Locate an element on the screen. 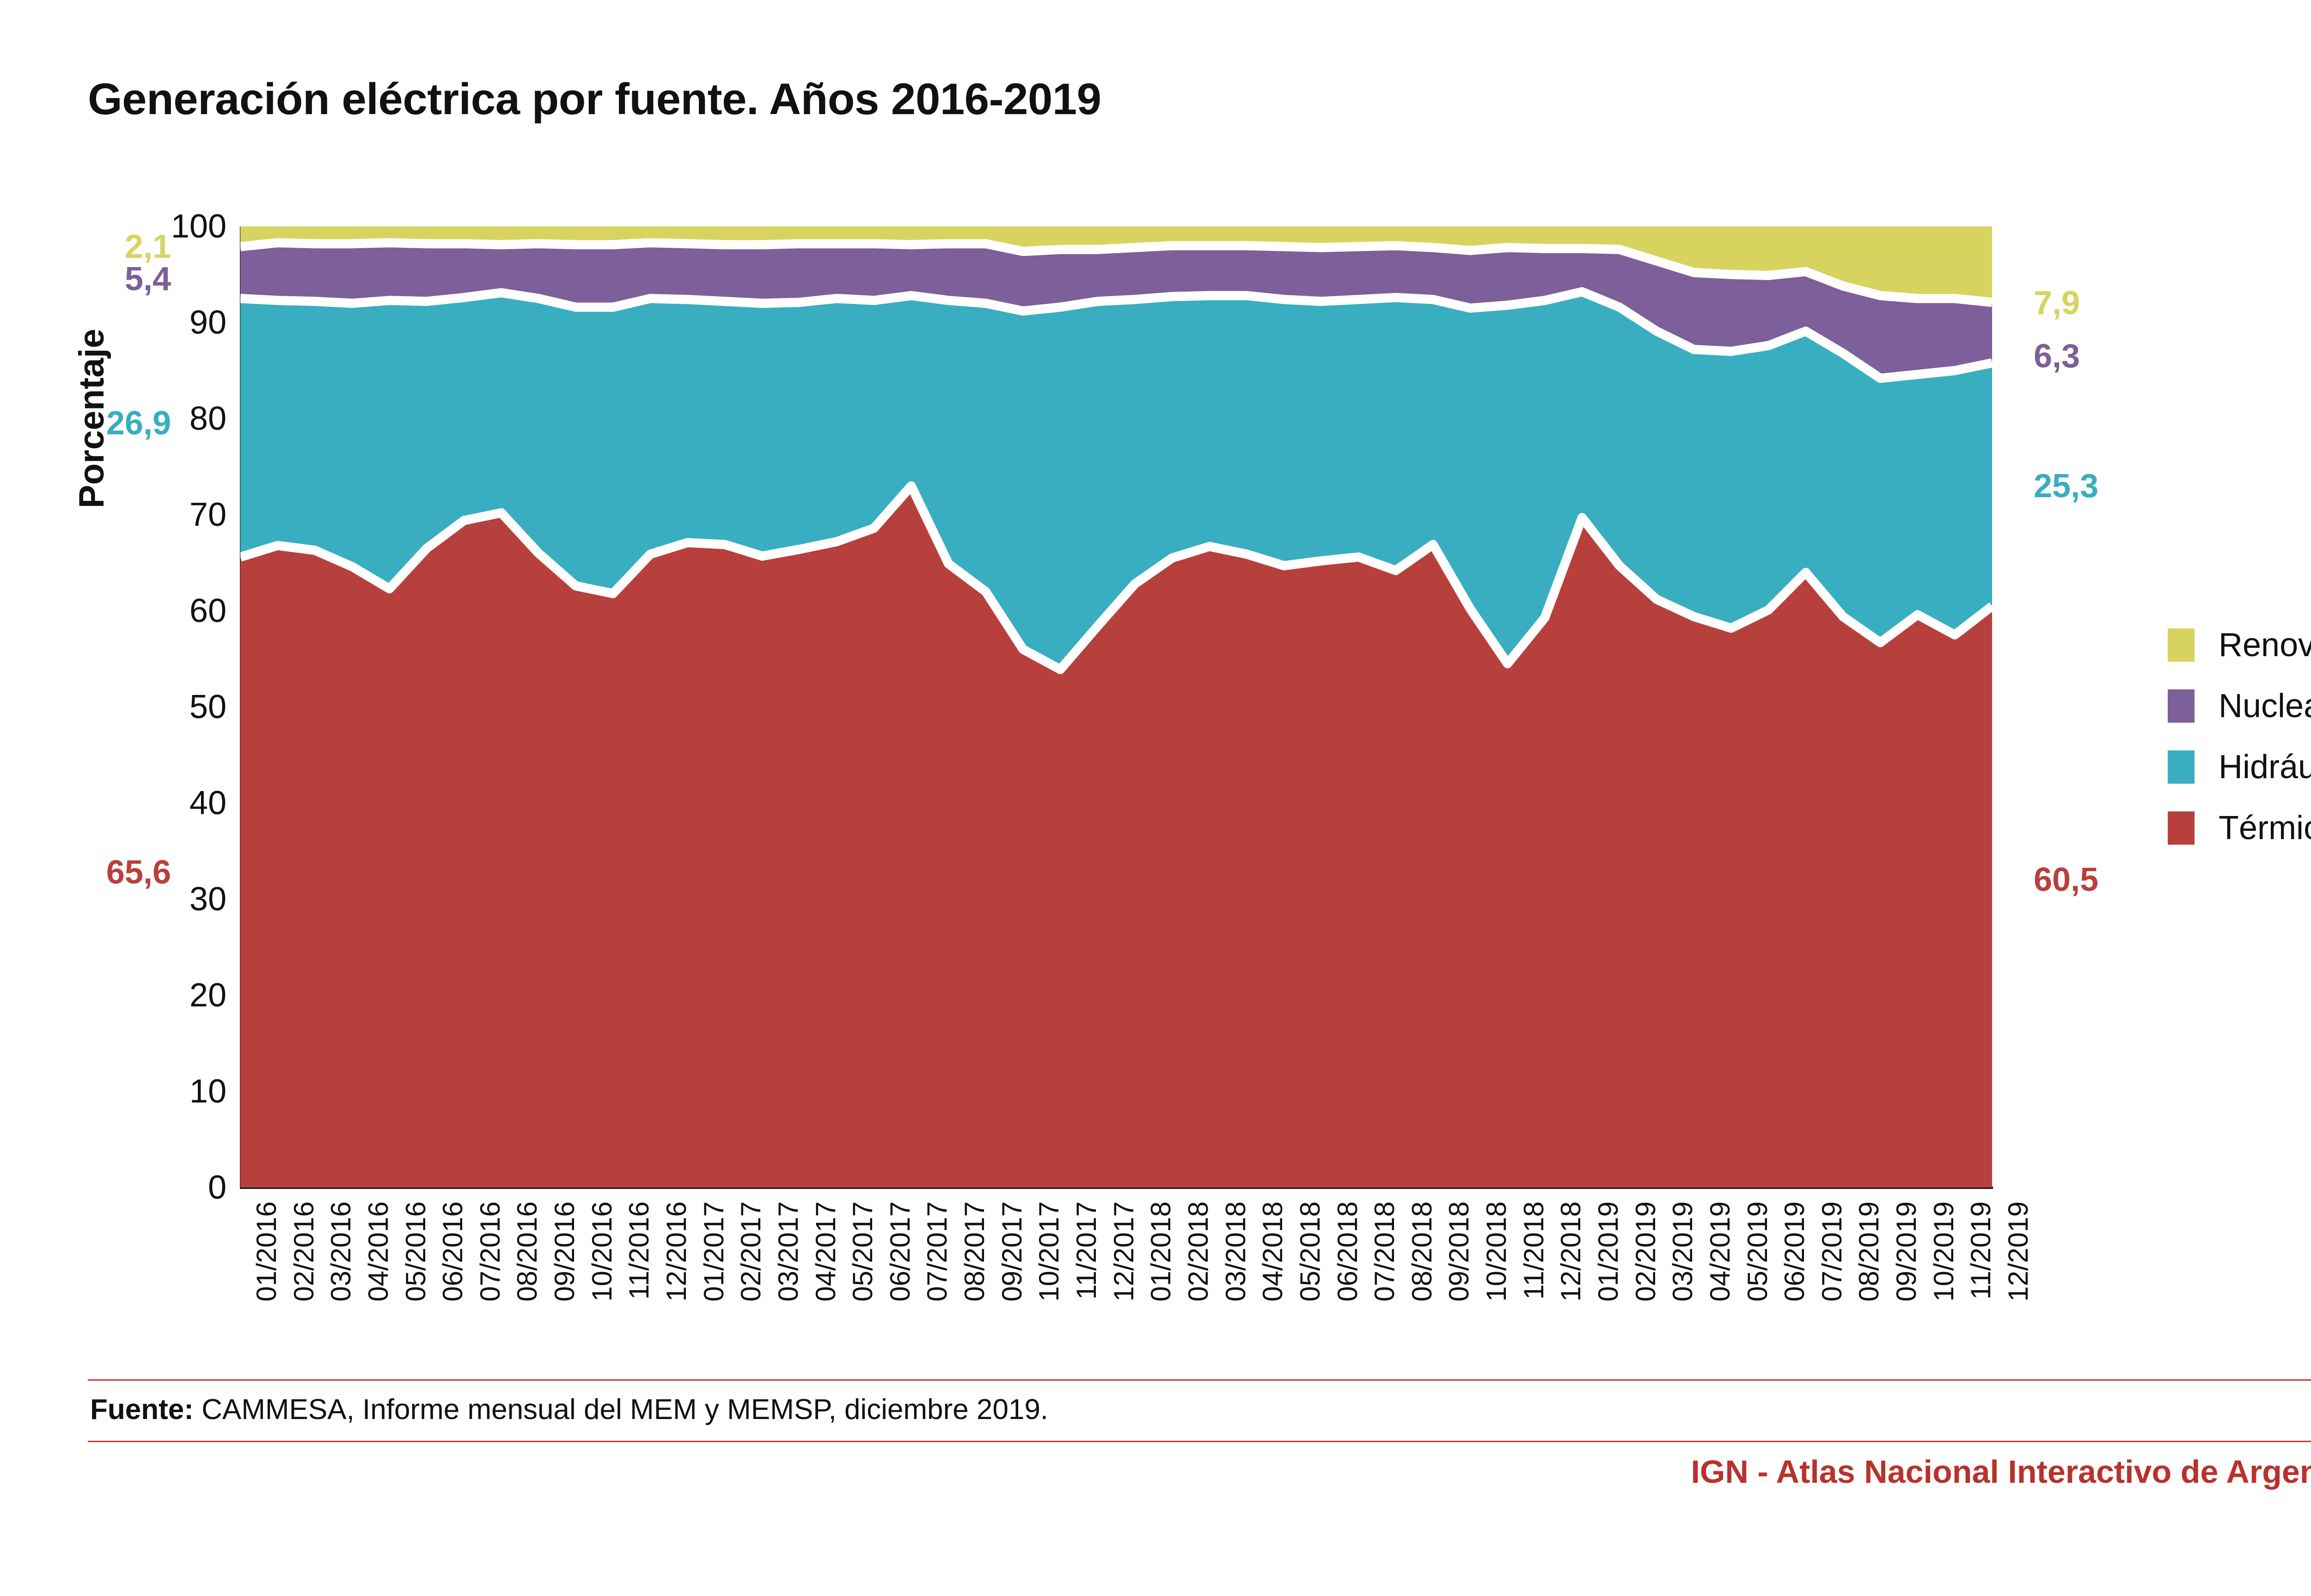 This screenshot has width=2311, height=1596. x-tick-label: 06/2018 is located at coordinates (1347, 1251).